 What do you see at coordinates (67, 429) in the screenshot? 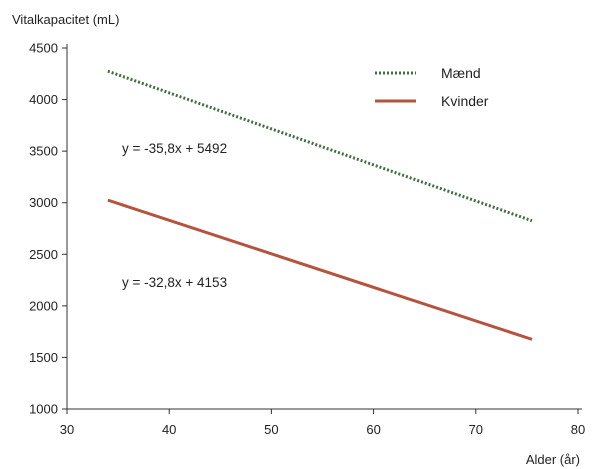
I see `x-tick-label: 30` at bounding box center [67, 429].